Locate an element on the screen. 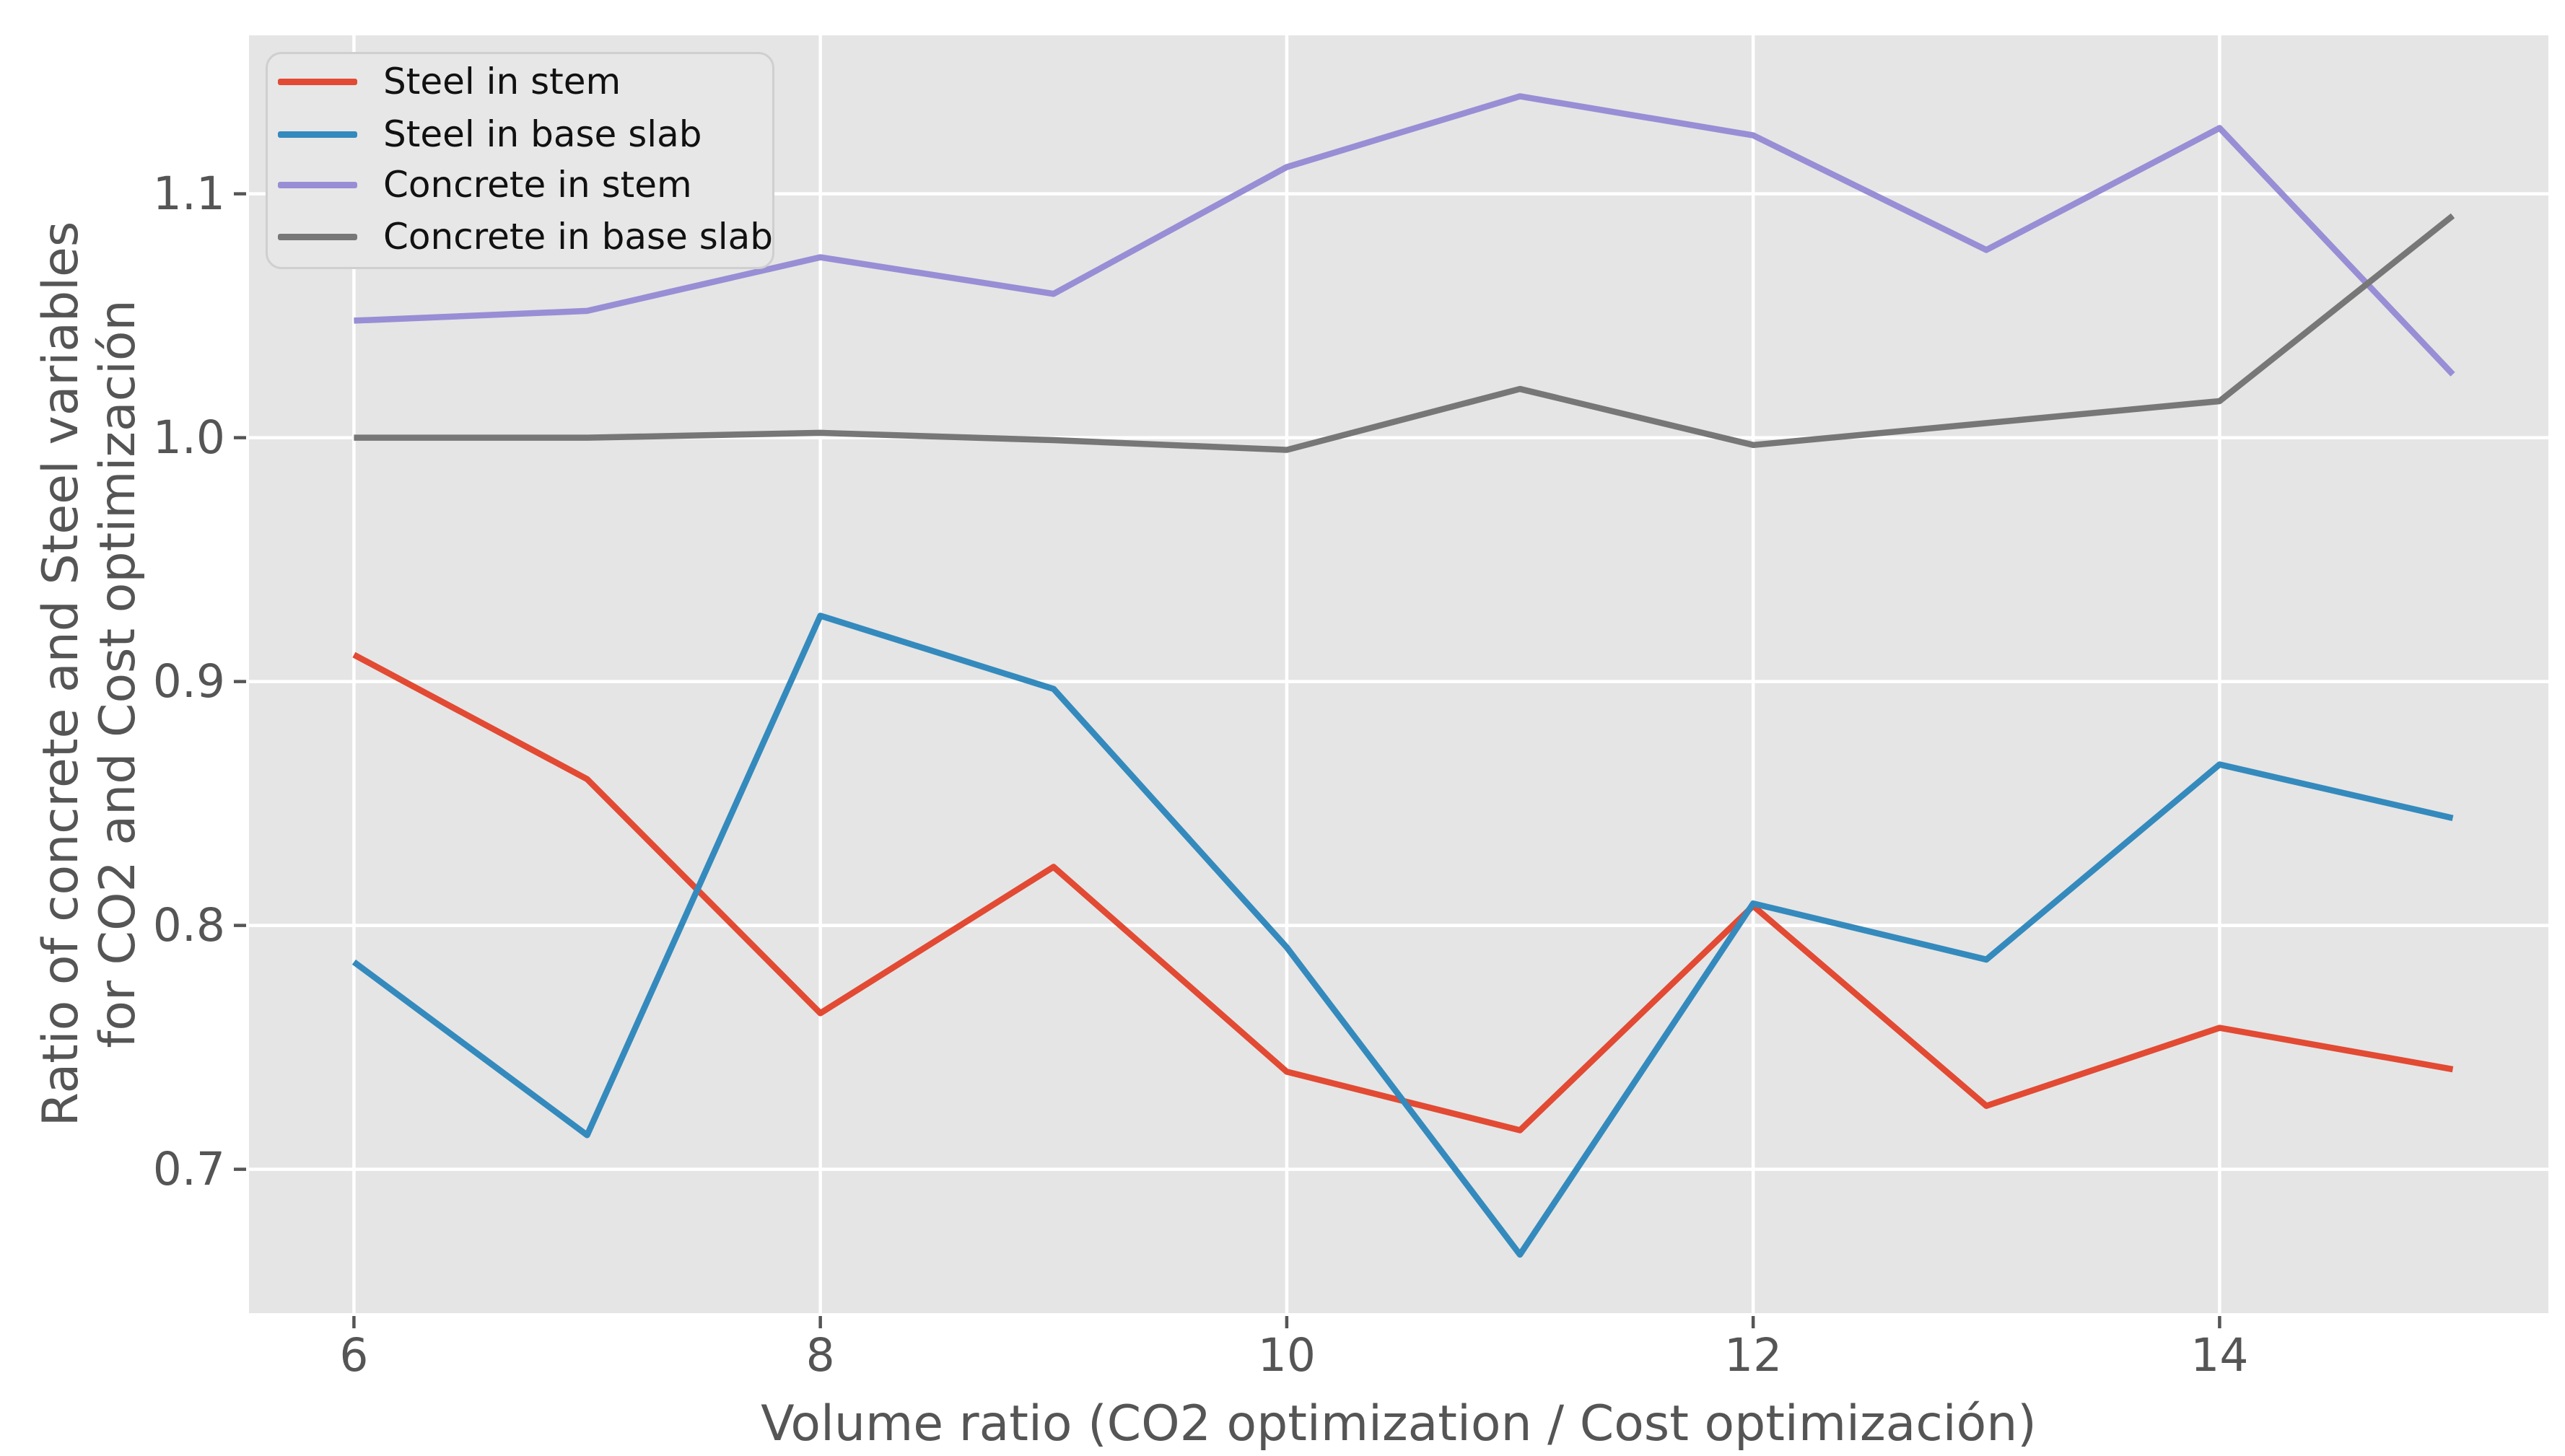 The width and height of the screenshot is (2565, 1456). y-tick-label: 1.0 is located at coordinates (188, 437).